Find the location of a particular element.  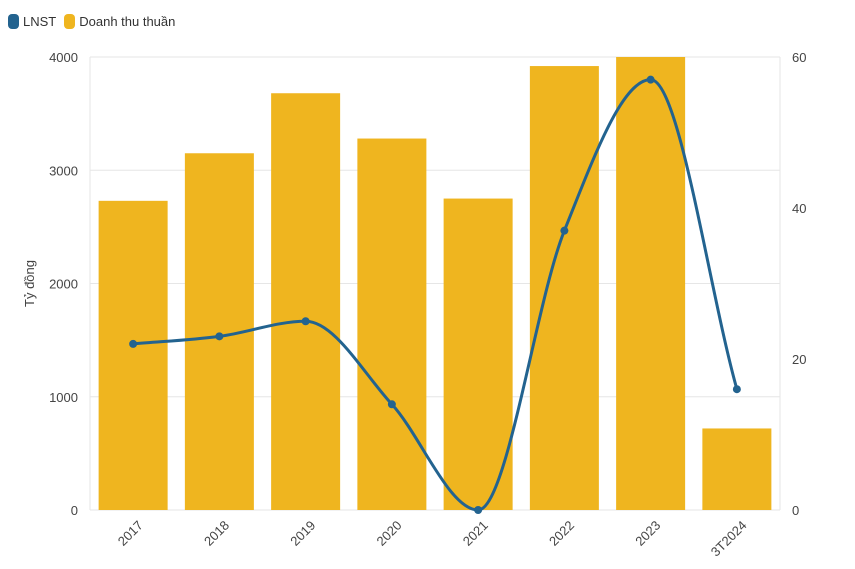

lnst-point-2017 is located at coordinates (133, 343).